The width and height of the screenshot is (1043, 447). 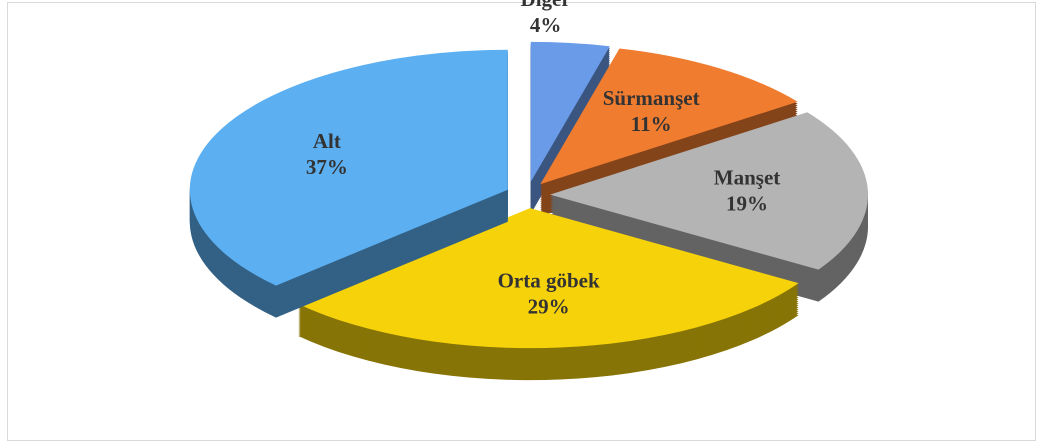 I want to click on slice-value-label: 29%, so click(x=549, y=306).